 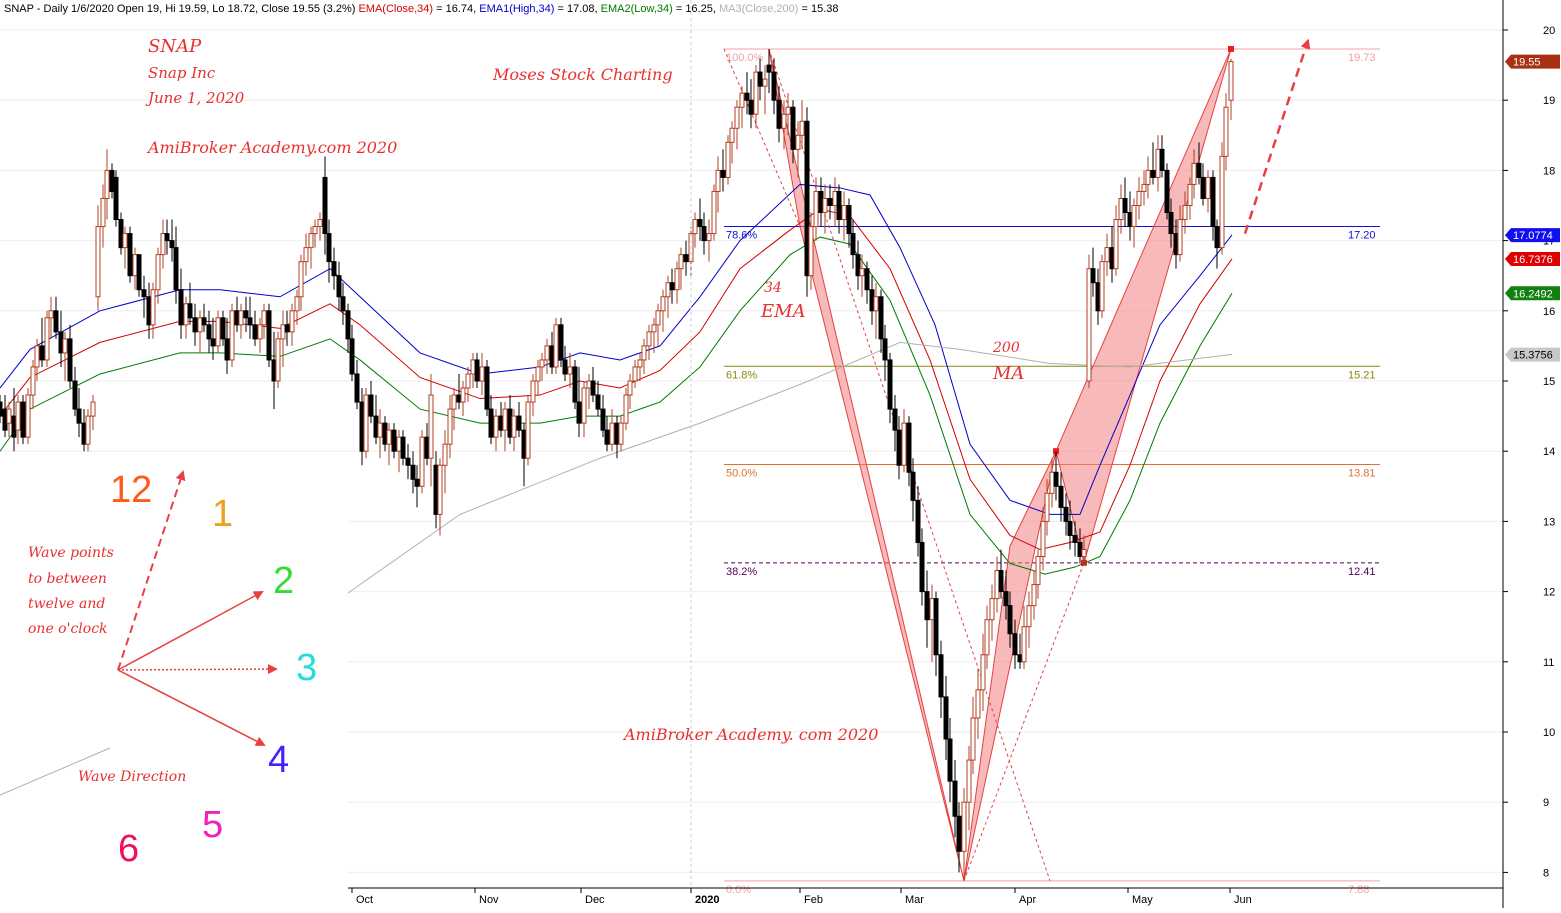 I want to click on y-tick-label: 19, so click(x=1549, y=101).